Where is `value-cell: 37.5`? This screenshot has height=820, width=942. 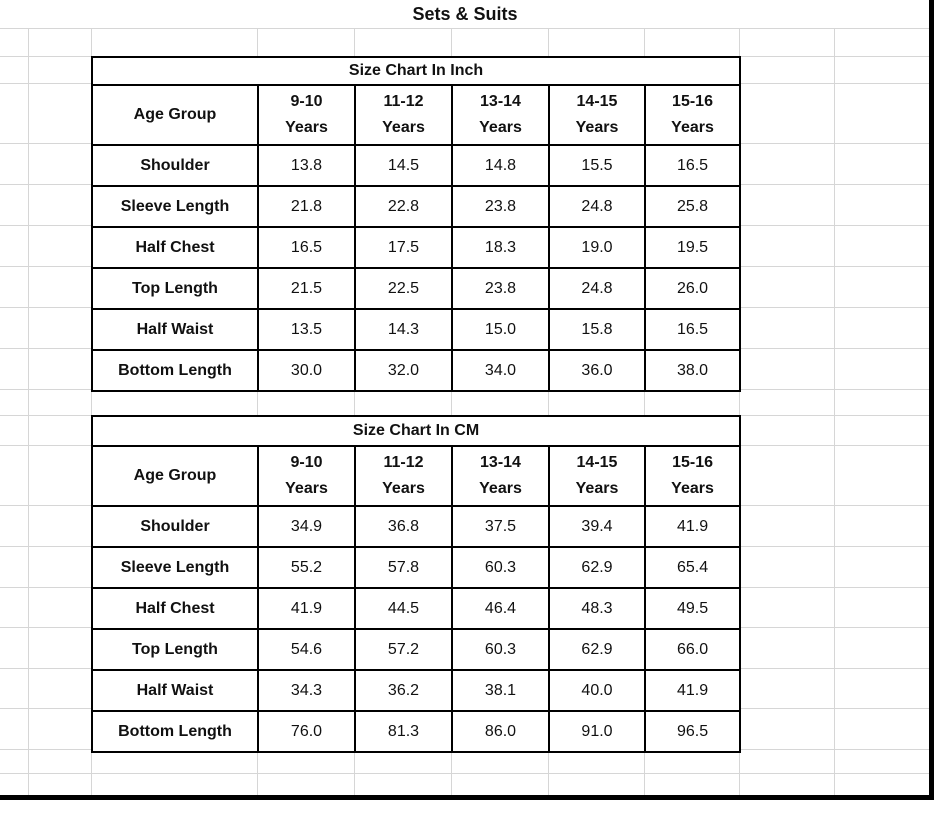 value-cell: 37.5 is located at coordinates (500, 526).